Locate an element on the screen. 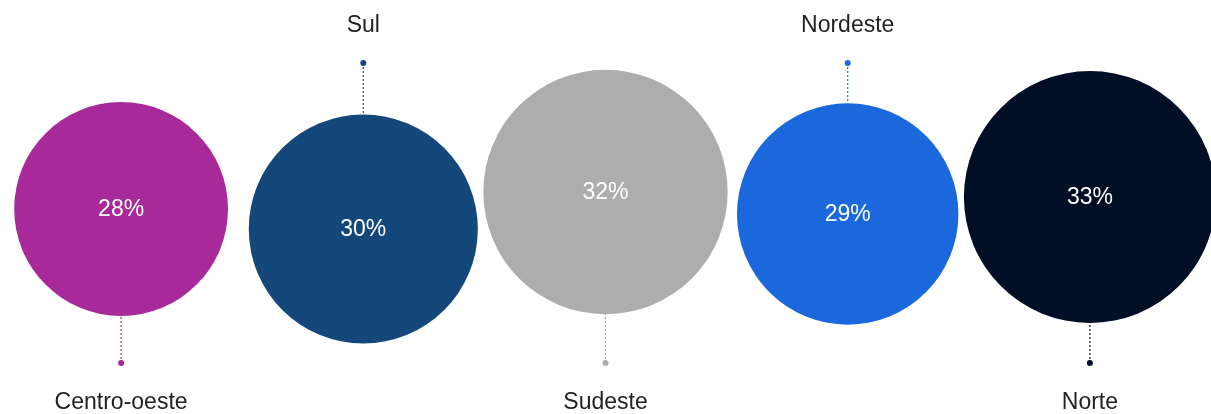 Image resolution: width=1211 pixels, height=414 pixels. category-label: Norte is located at coordinates (1090, 401).